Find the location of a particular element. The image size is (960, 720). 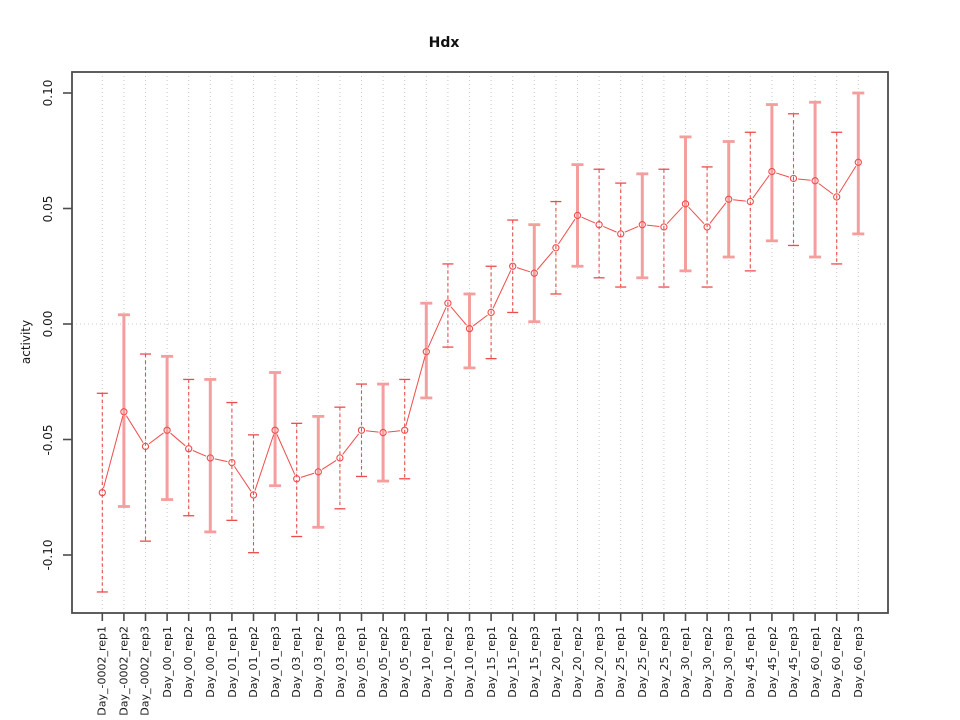

x-tick-label: Day_15_rep1 is located at coordinates (491, 662).